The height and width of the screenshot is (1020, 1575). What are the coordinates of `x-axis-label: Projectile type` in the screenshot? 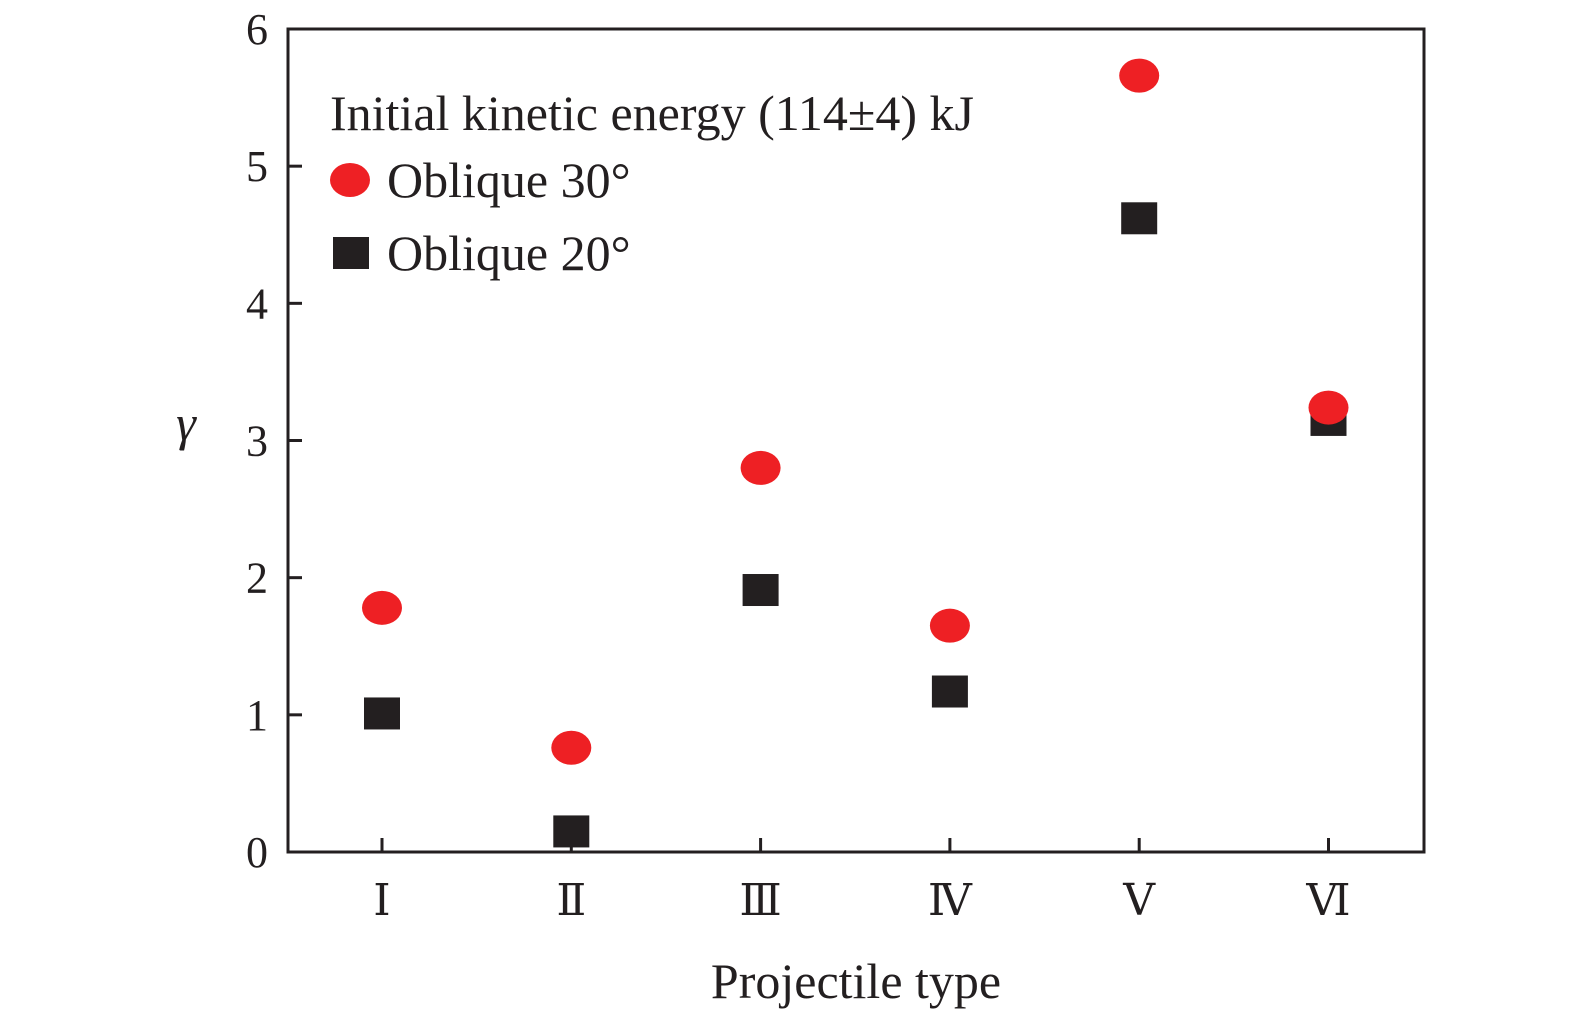 It's located at (856, 981).